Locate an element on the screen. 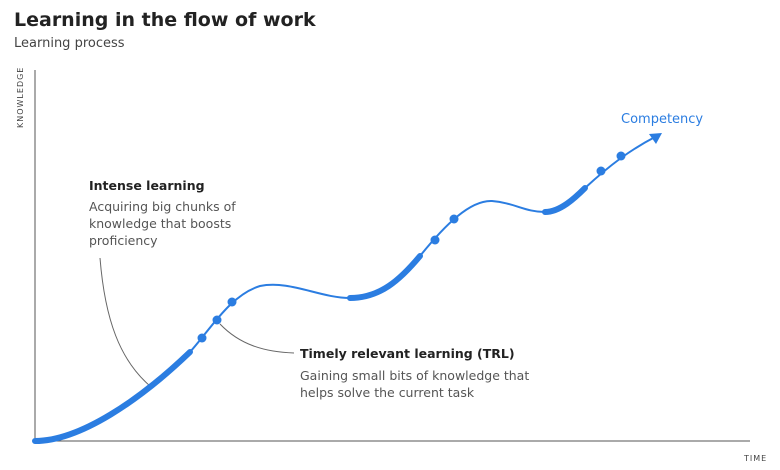 The image size is (780, 470). title: Learning in the flow of work is located at coordinates (165, 20).